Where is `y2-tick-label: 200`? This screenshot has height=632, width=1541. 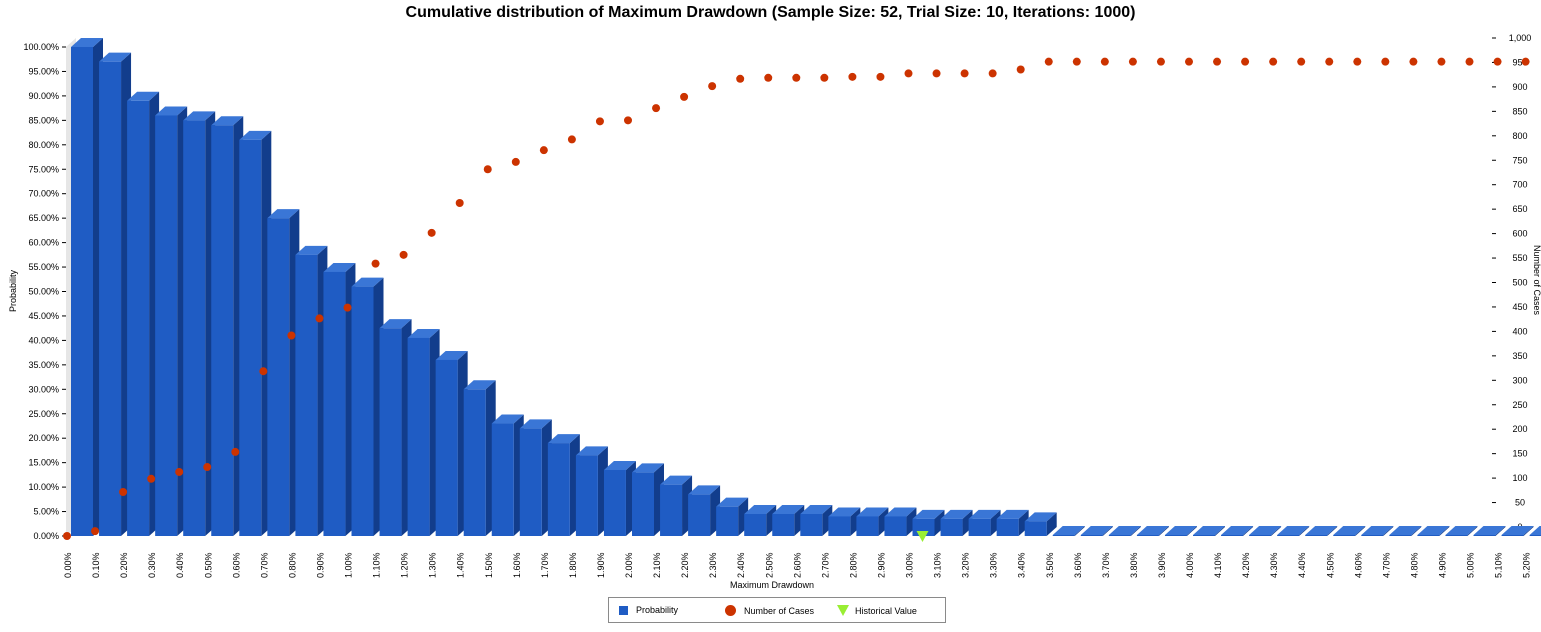 y2-tick-label: 200 is located at coordinates (1519, 429).